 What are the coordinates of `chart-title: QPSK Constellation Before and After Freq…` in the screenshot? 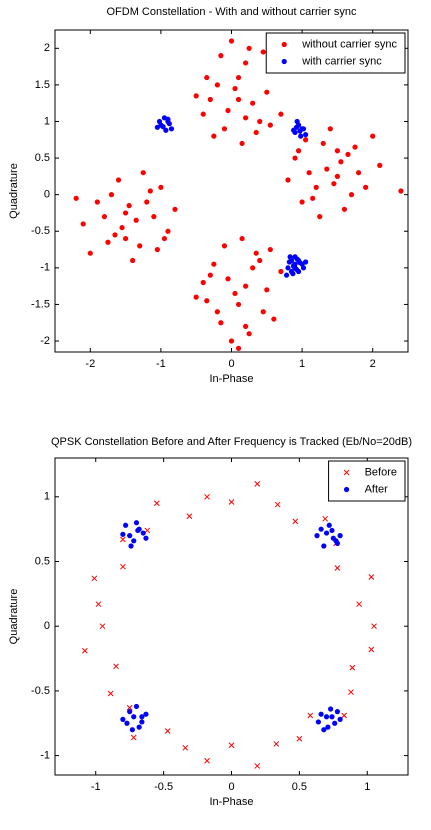 It's located at (231, 442).